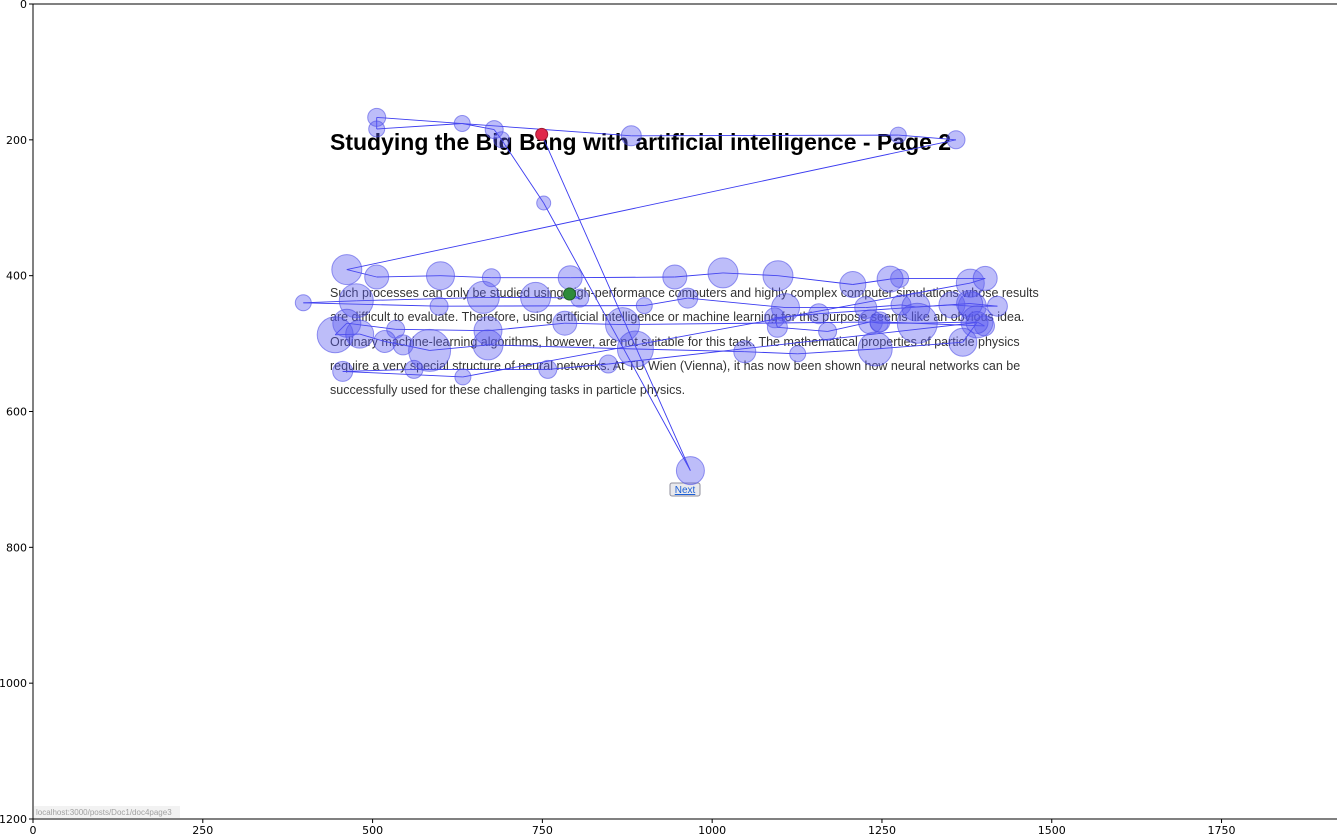 The height and width of the screenshot is (836, 1337). Describe the element at coordinates (542, 830) in the screenshot. I see `x-tick-label: 750` at that location.